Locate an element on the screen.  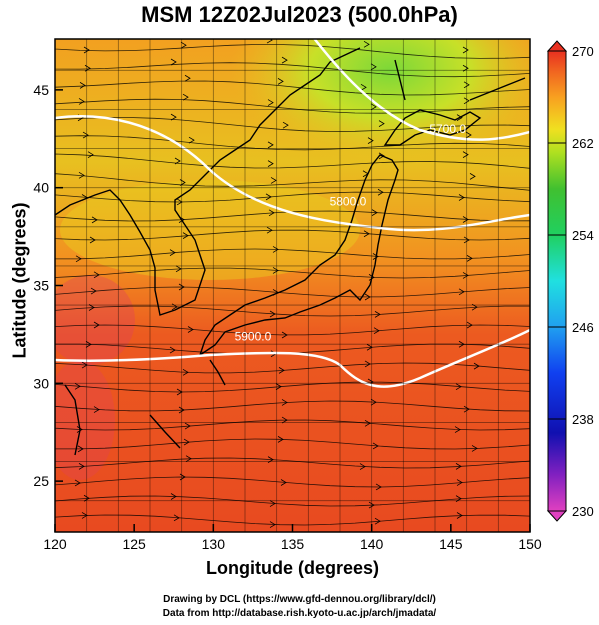
colorbar-tick-label: 230 is located at coordinates (583, 511).